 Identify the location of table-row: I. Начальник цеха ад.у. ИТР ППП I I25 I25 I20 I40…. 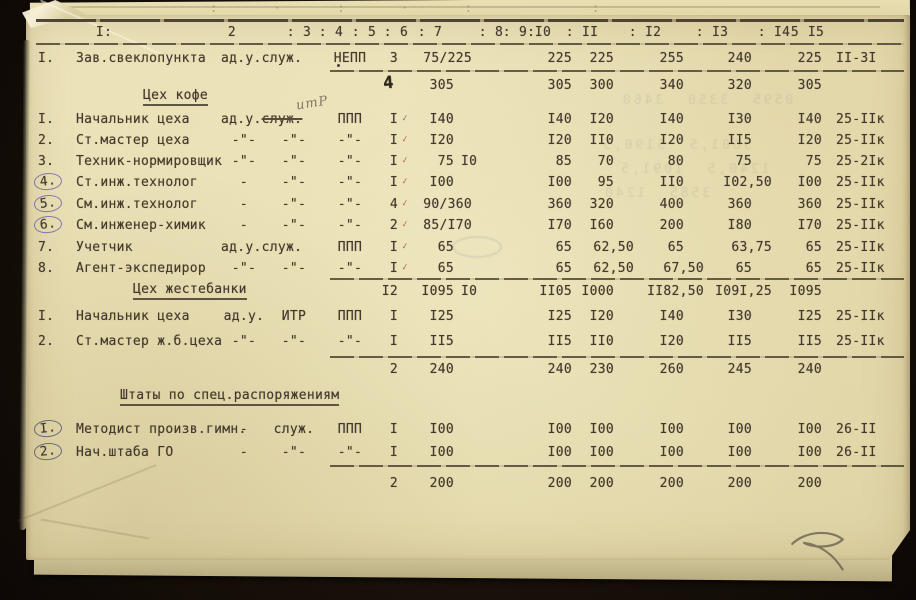
(458, 318).